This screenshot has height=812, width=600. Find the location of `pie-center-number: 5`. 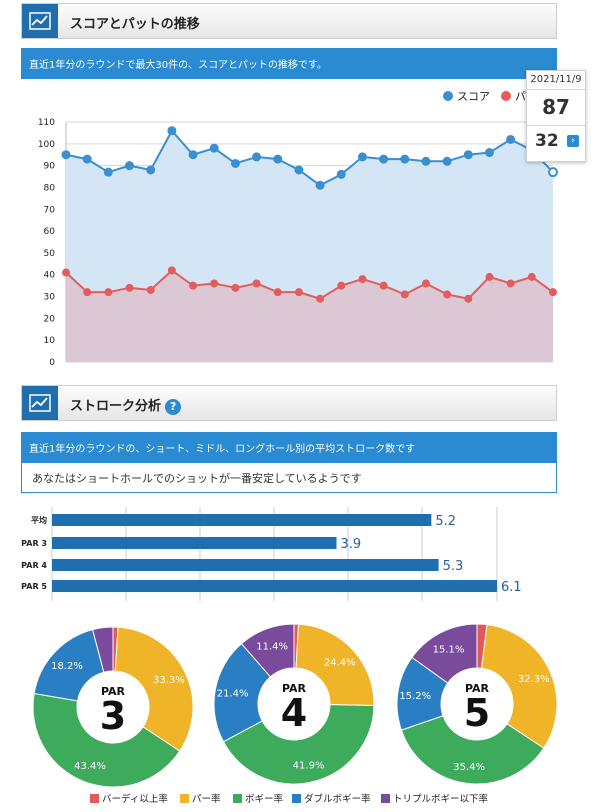

pie-center-number: 5 is located at coordinates (477, 713).